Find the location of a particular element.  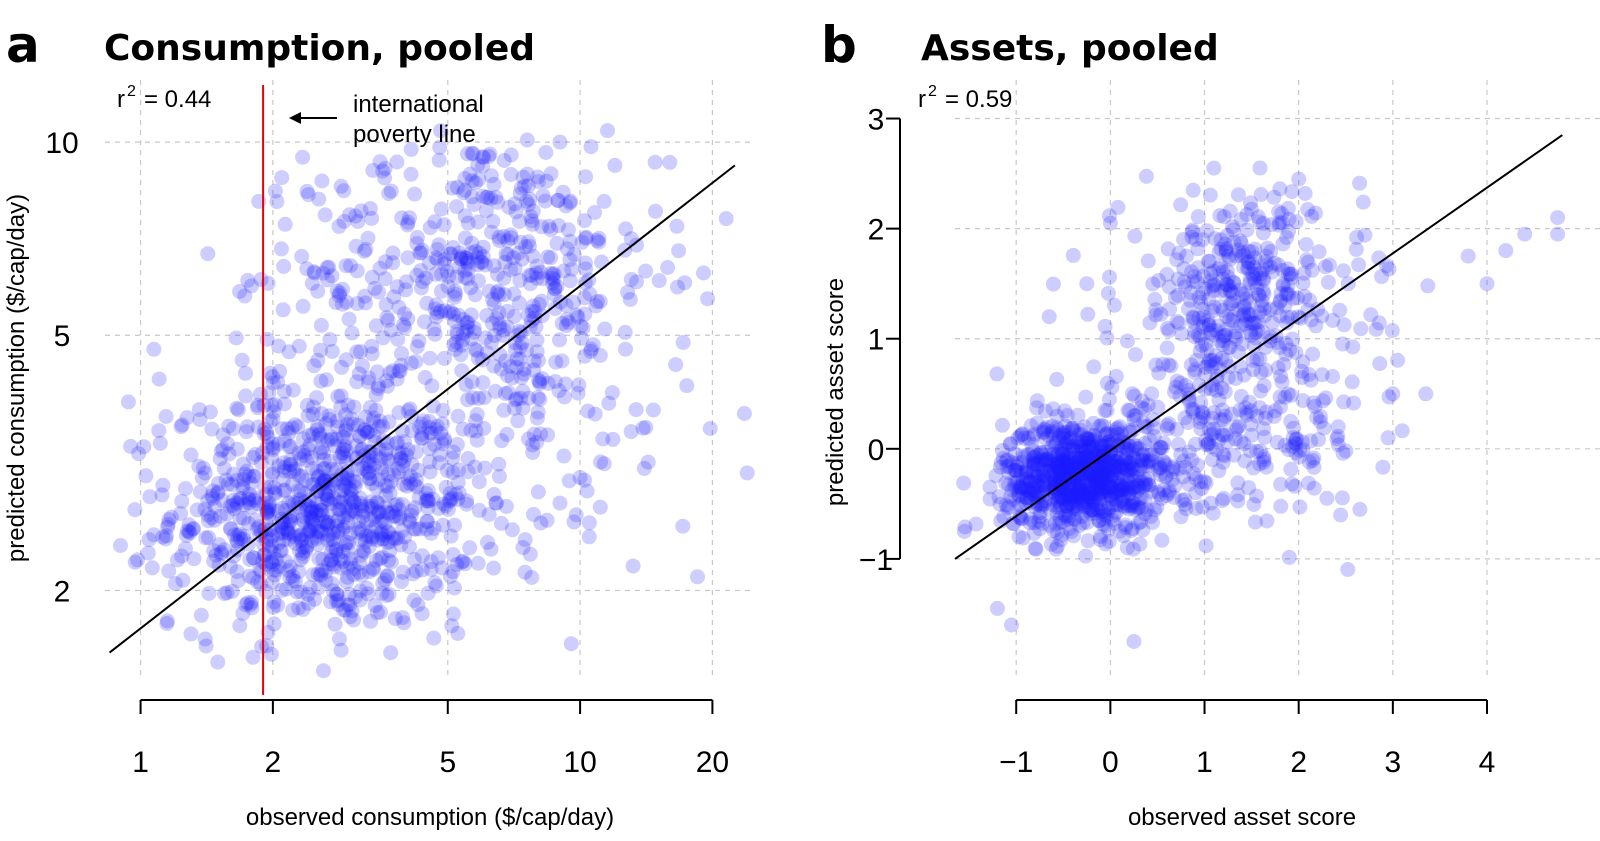

x-tick-label: 2 is located at coordinates (273, 762).